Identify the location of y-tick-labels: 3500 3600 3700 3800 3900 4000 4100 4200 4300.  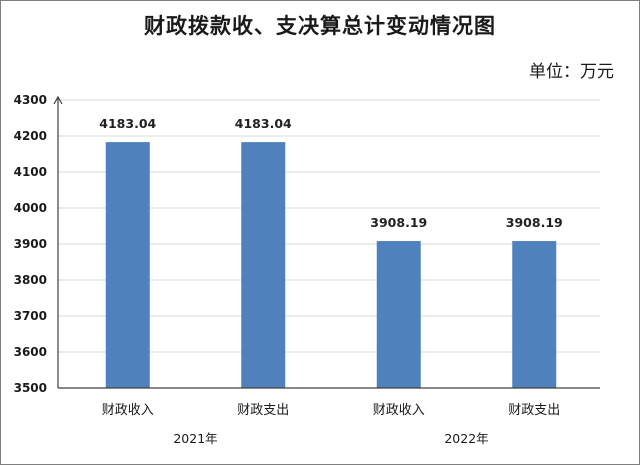
(30, 244).